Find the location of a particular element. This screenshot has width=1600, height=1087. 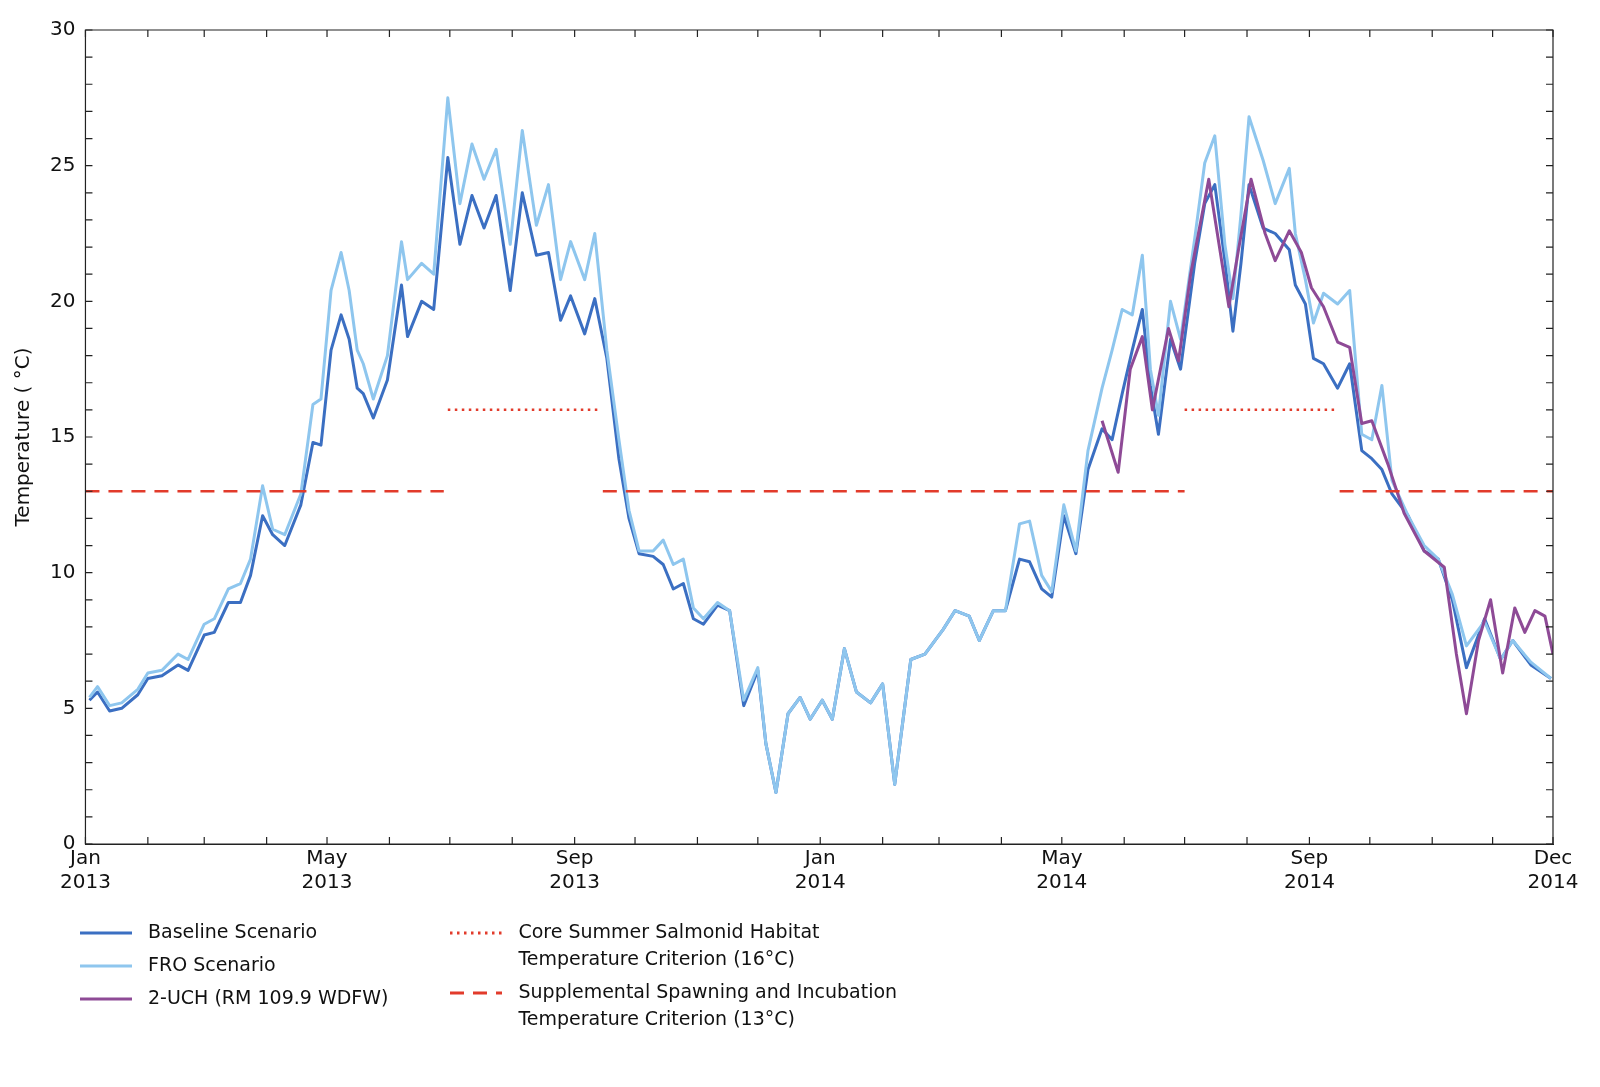

y-tick-label: 5 is located at coordinates (69, 706).